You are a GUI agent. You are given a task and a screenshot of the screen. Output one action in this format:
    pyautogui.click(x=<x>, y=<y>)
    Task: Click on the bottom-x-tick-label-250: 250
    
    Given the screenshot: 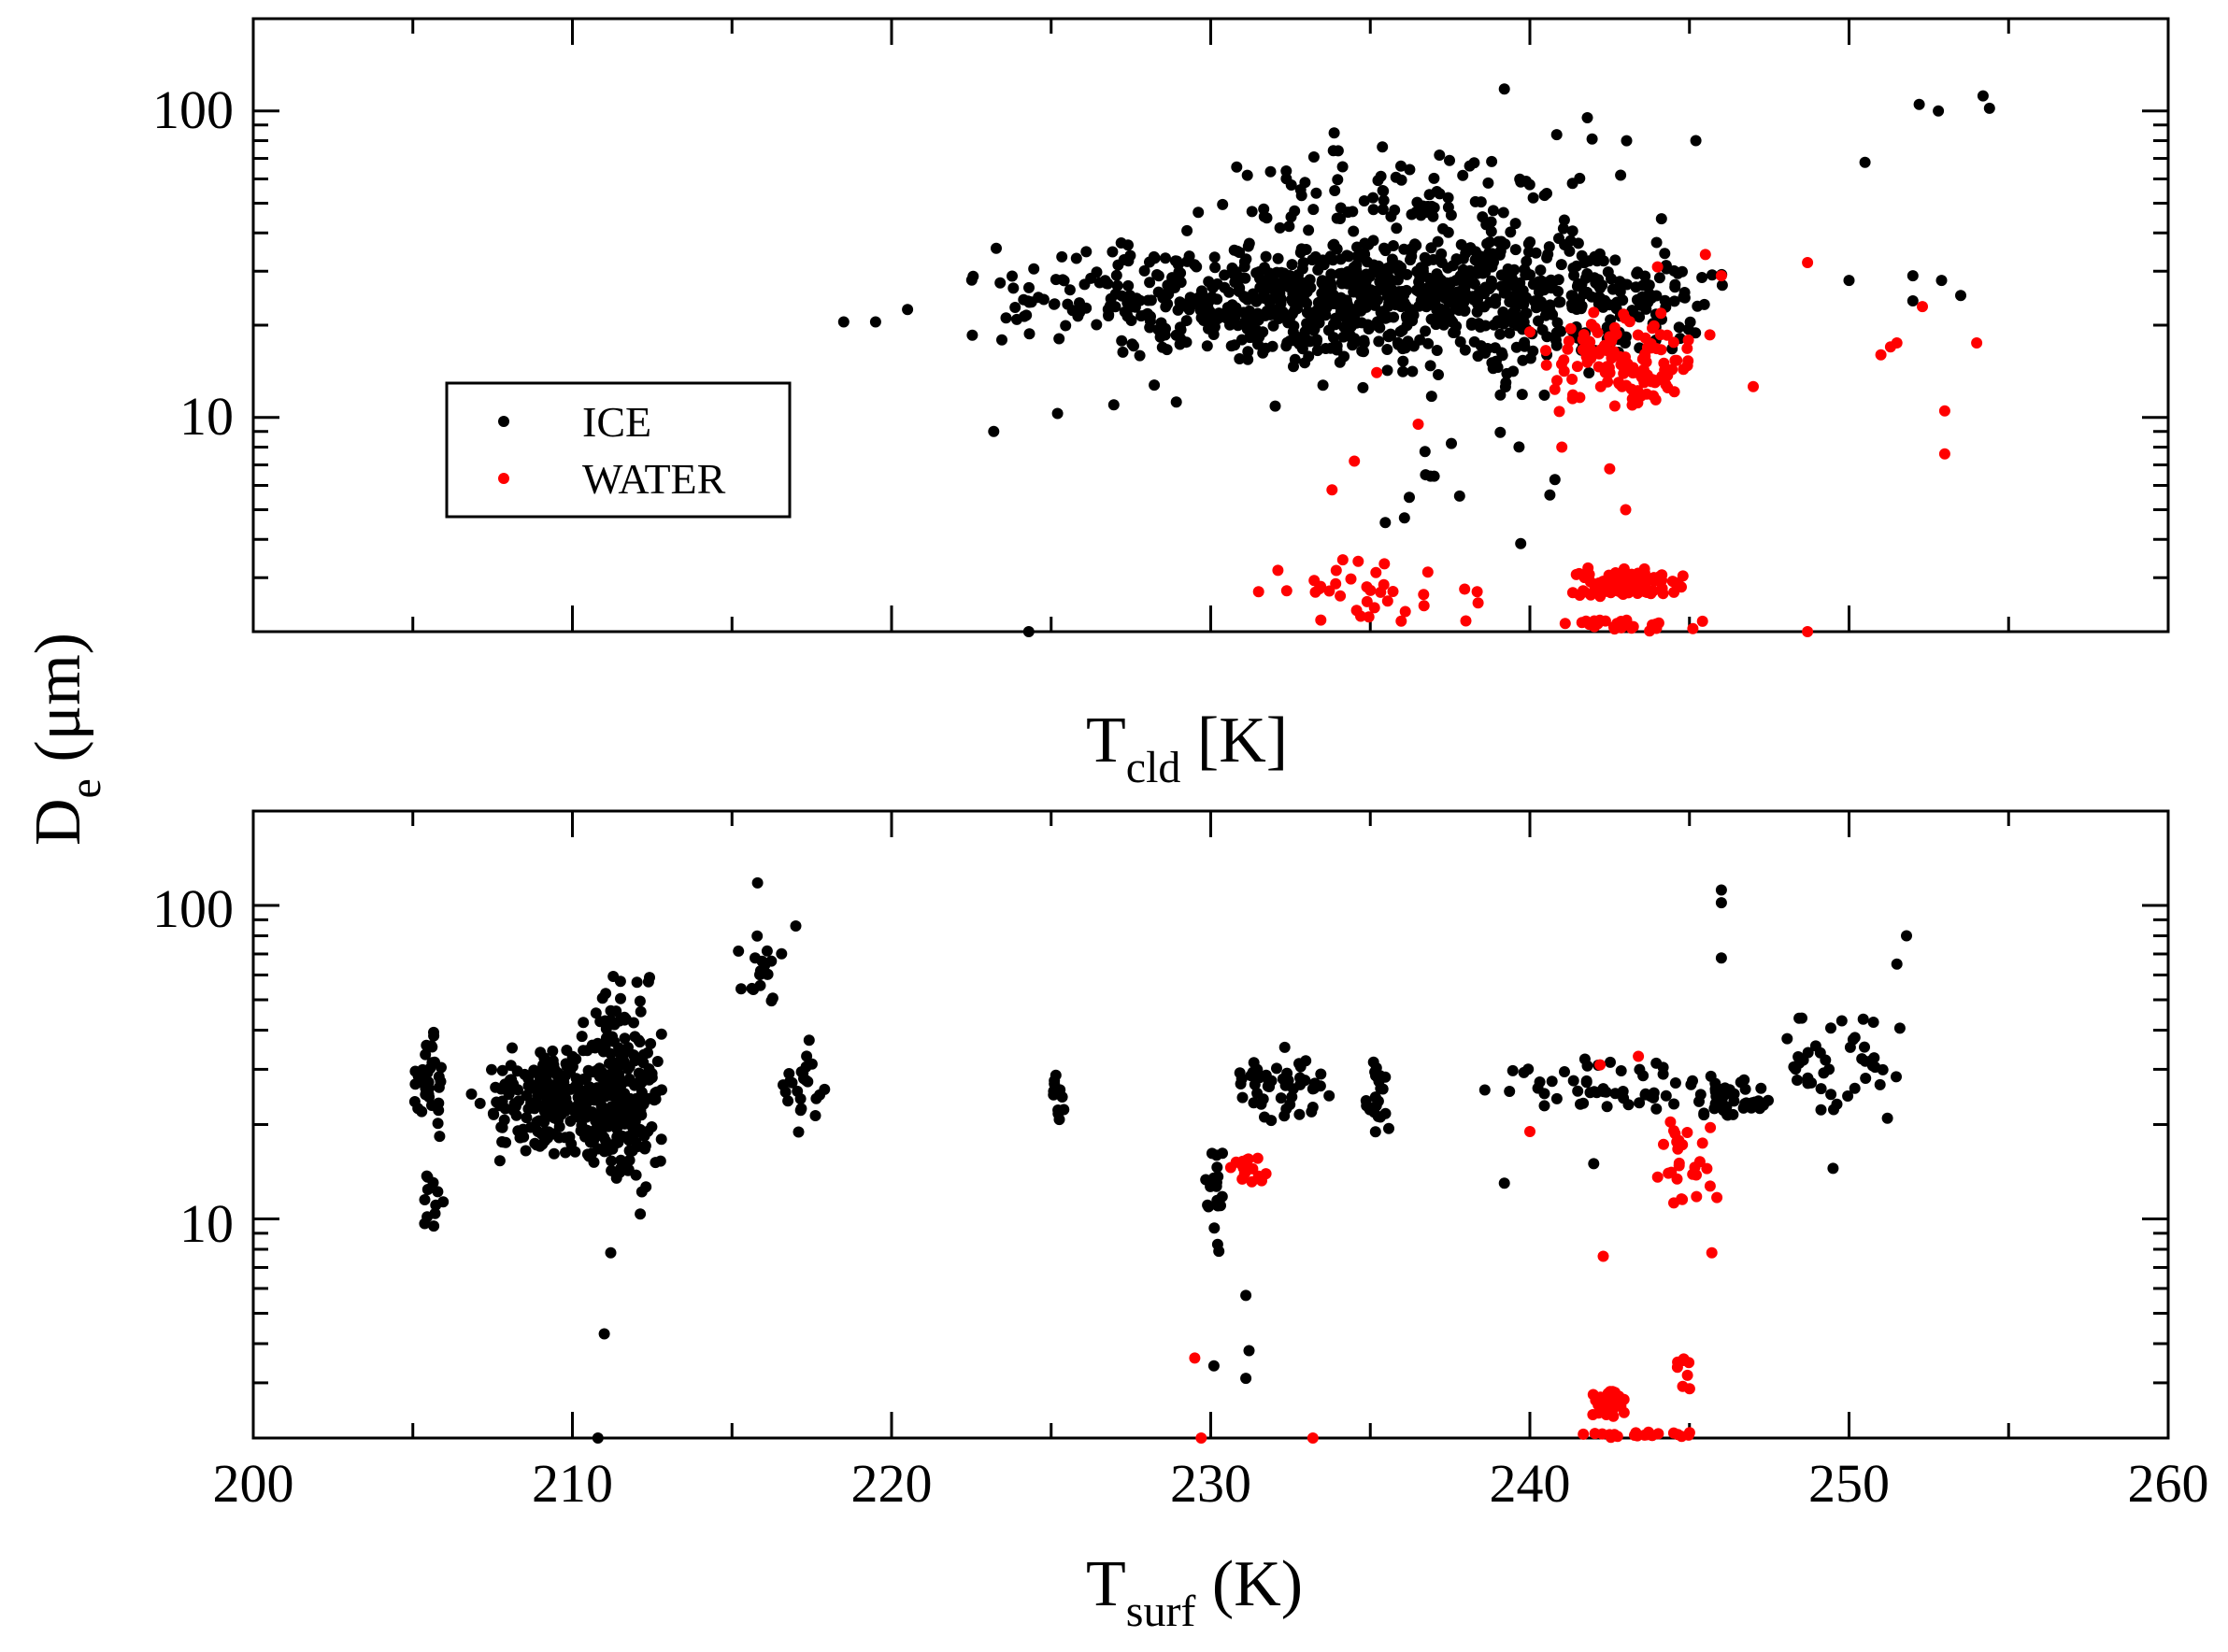 What is the action you would take?
    pyautogui.click(x=1849, y=1483)
    